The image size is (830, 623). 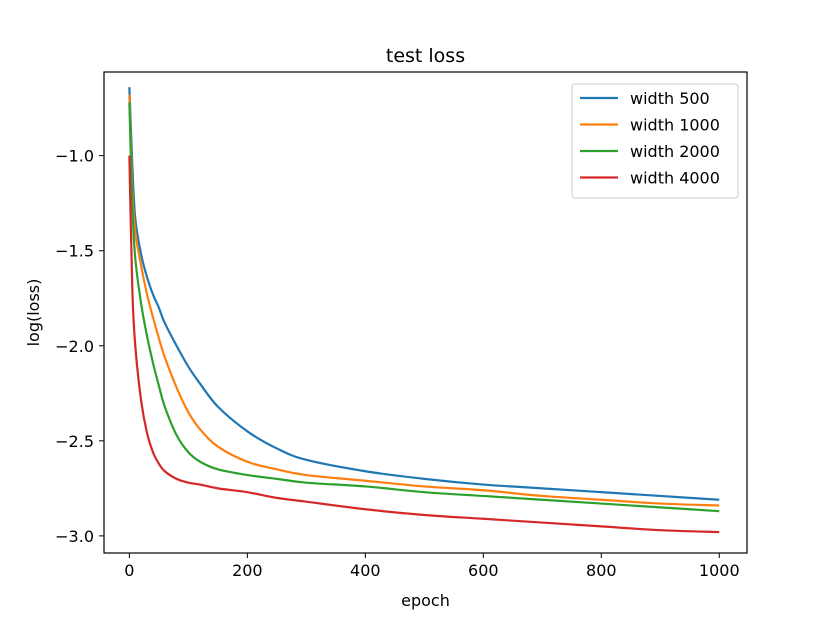 What do you see at coordinates (425, 56) in the screenshot?
I see `chart-title: test loss` at bounding box center [425, 56].